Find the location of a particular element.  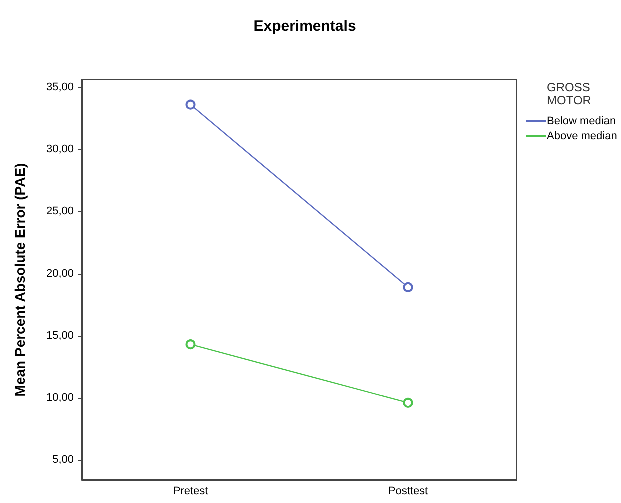

y-tick-label: 35,00 is located at coordinates (60, 87).